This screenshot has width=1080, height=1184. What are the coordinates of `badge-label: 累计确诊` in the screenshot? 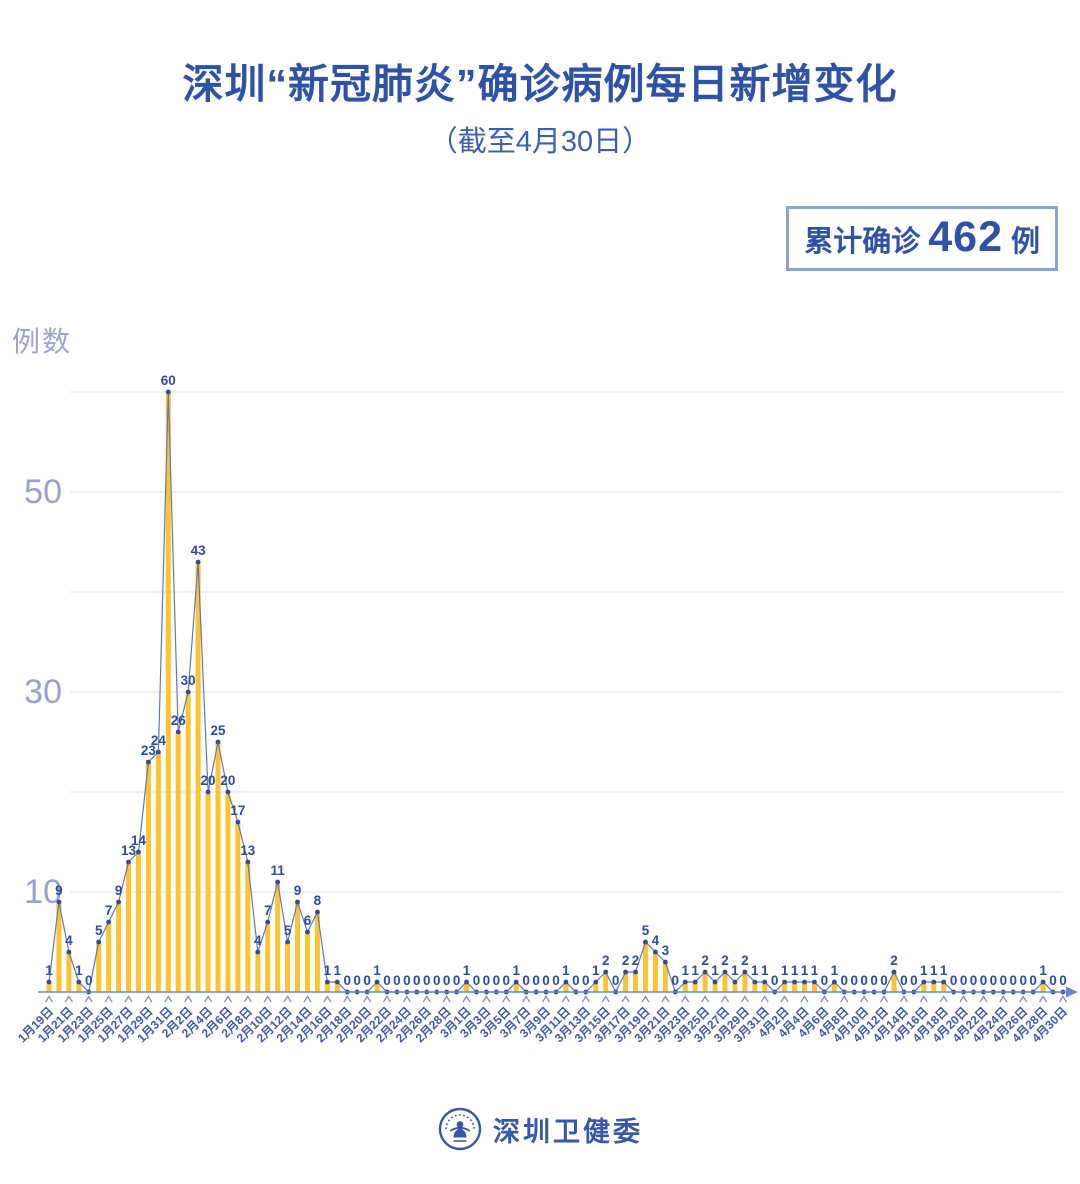 It's located at (862, 242).